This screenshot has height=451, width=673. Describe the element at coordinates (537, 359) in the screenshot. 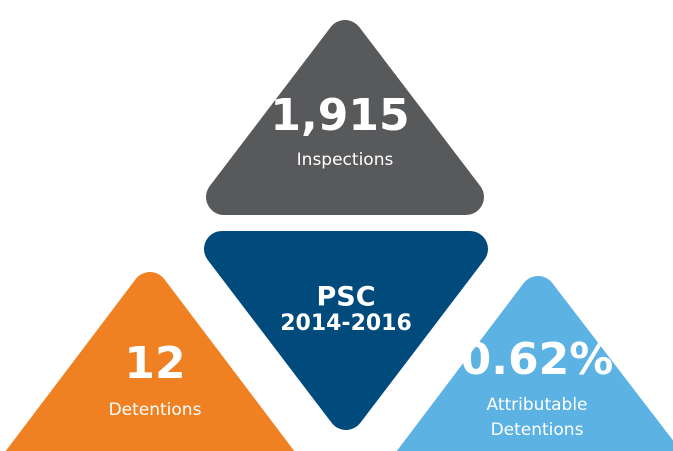

I see `attributable-value: 0.62%` at that location.